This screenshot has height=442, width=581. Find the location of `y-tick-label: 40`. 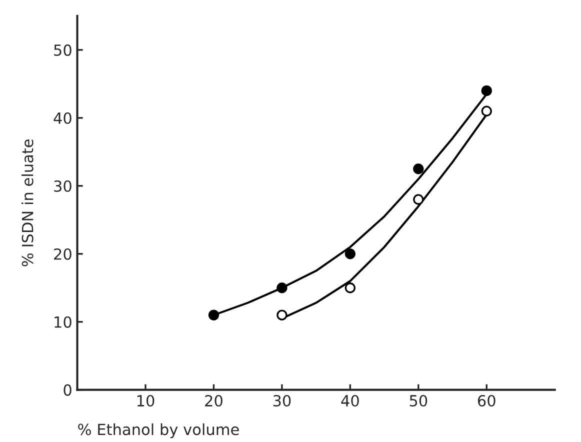

y-tick-label: 40 is located at coordinates (63, 118).